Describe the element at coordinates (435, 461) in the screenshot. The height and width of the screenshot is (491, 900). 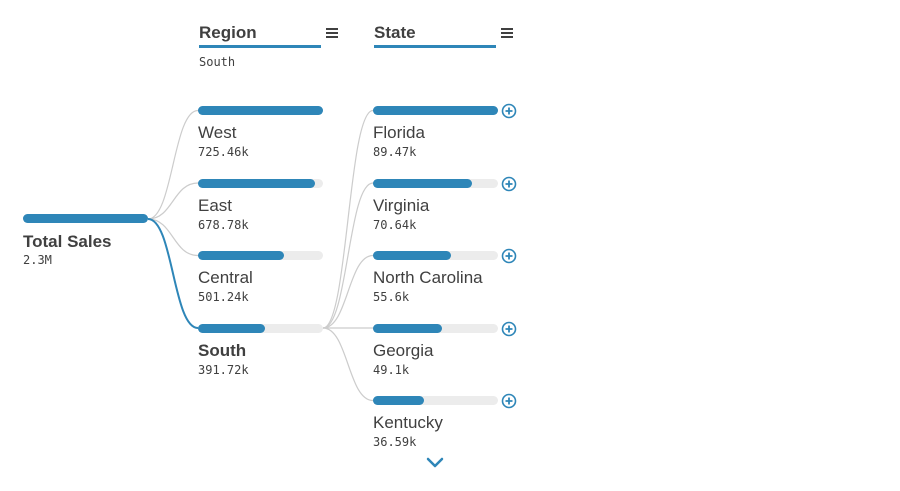
I see `chevron-down-icon` at that location.